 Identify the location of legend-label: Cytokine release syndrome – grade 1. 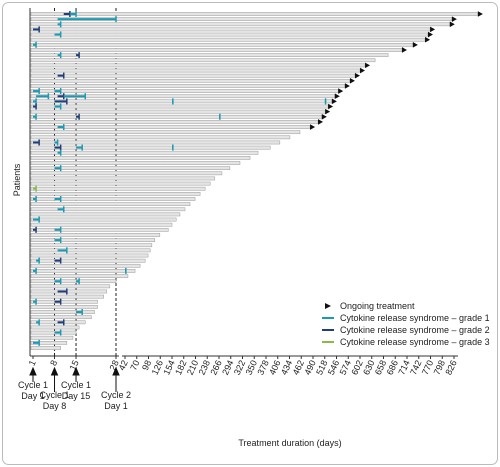
(415, 318).